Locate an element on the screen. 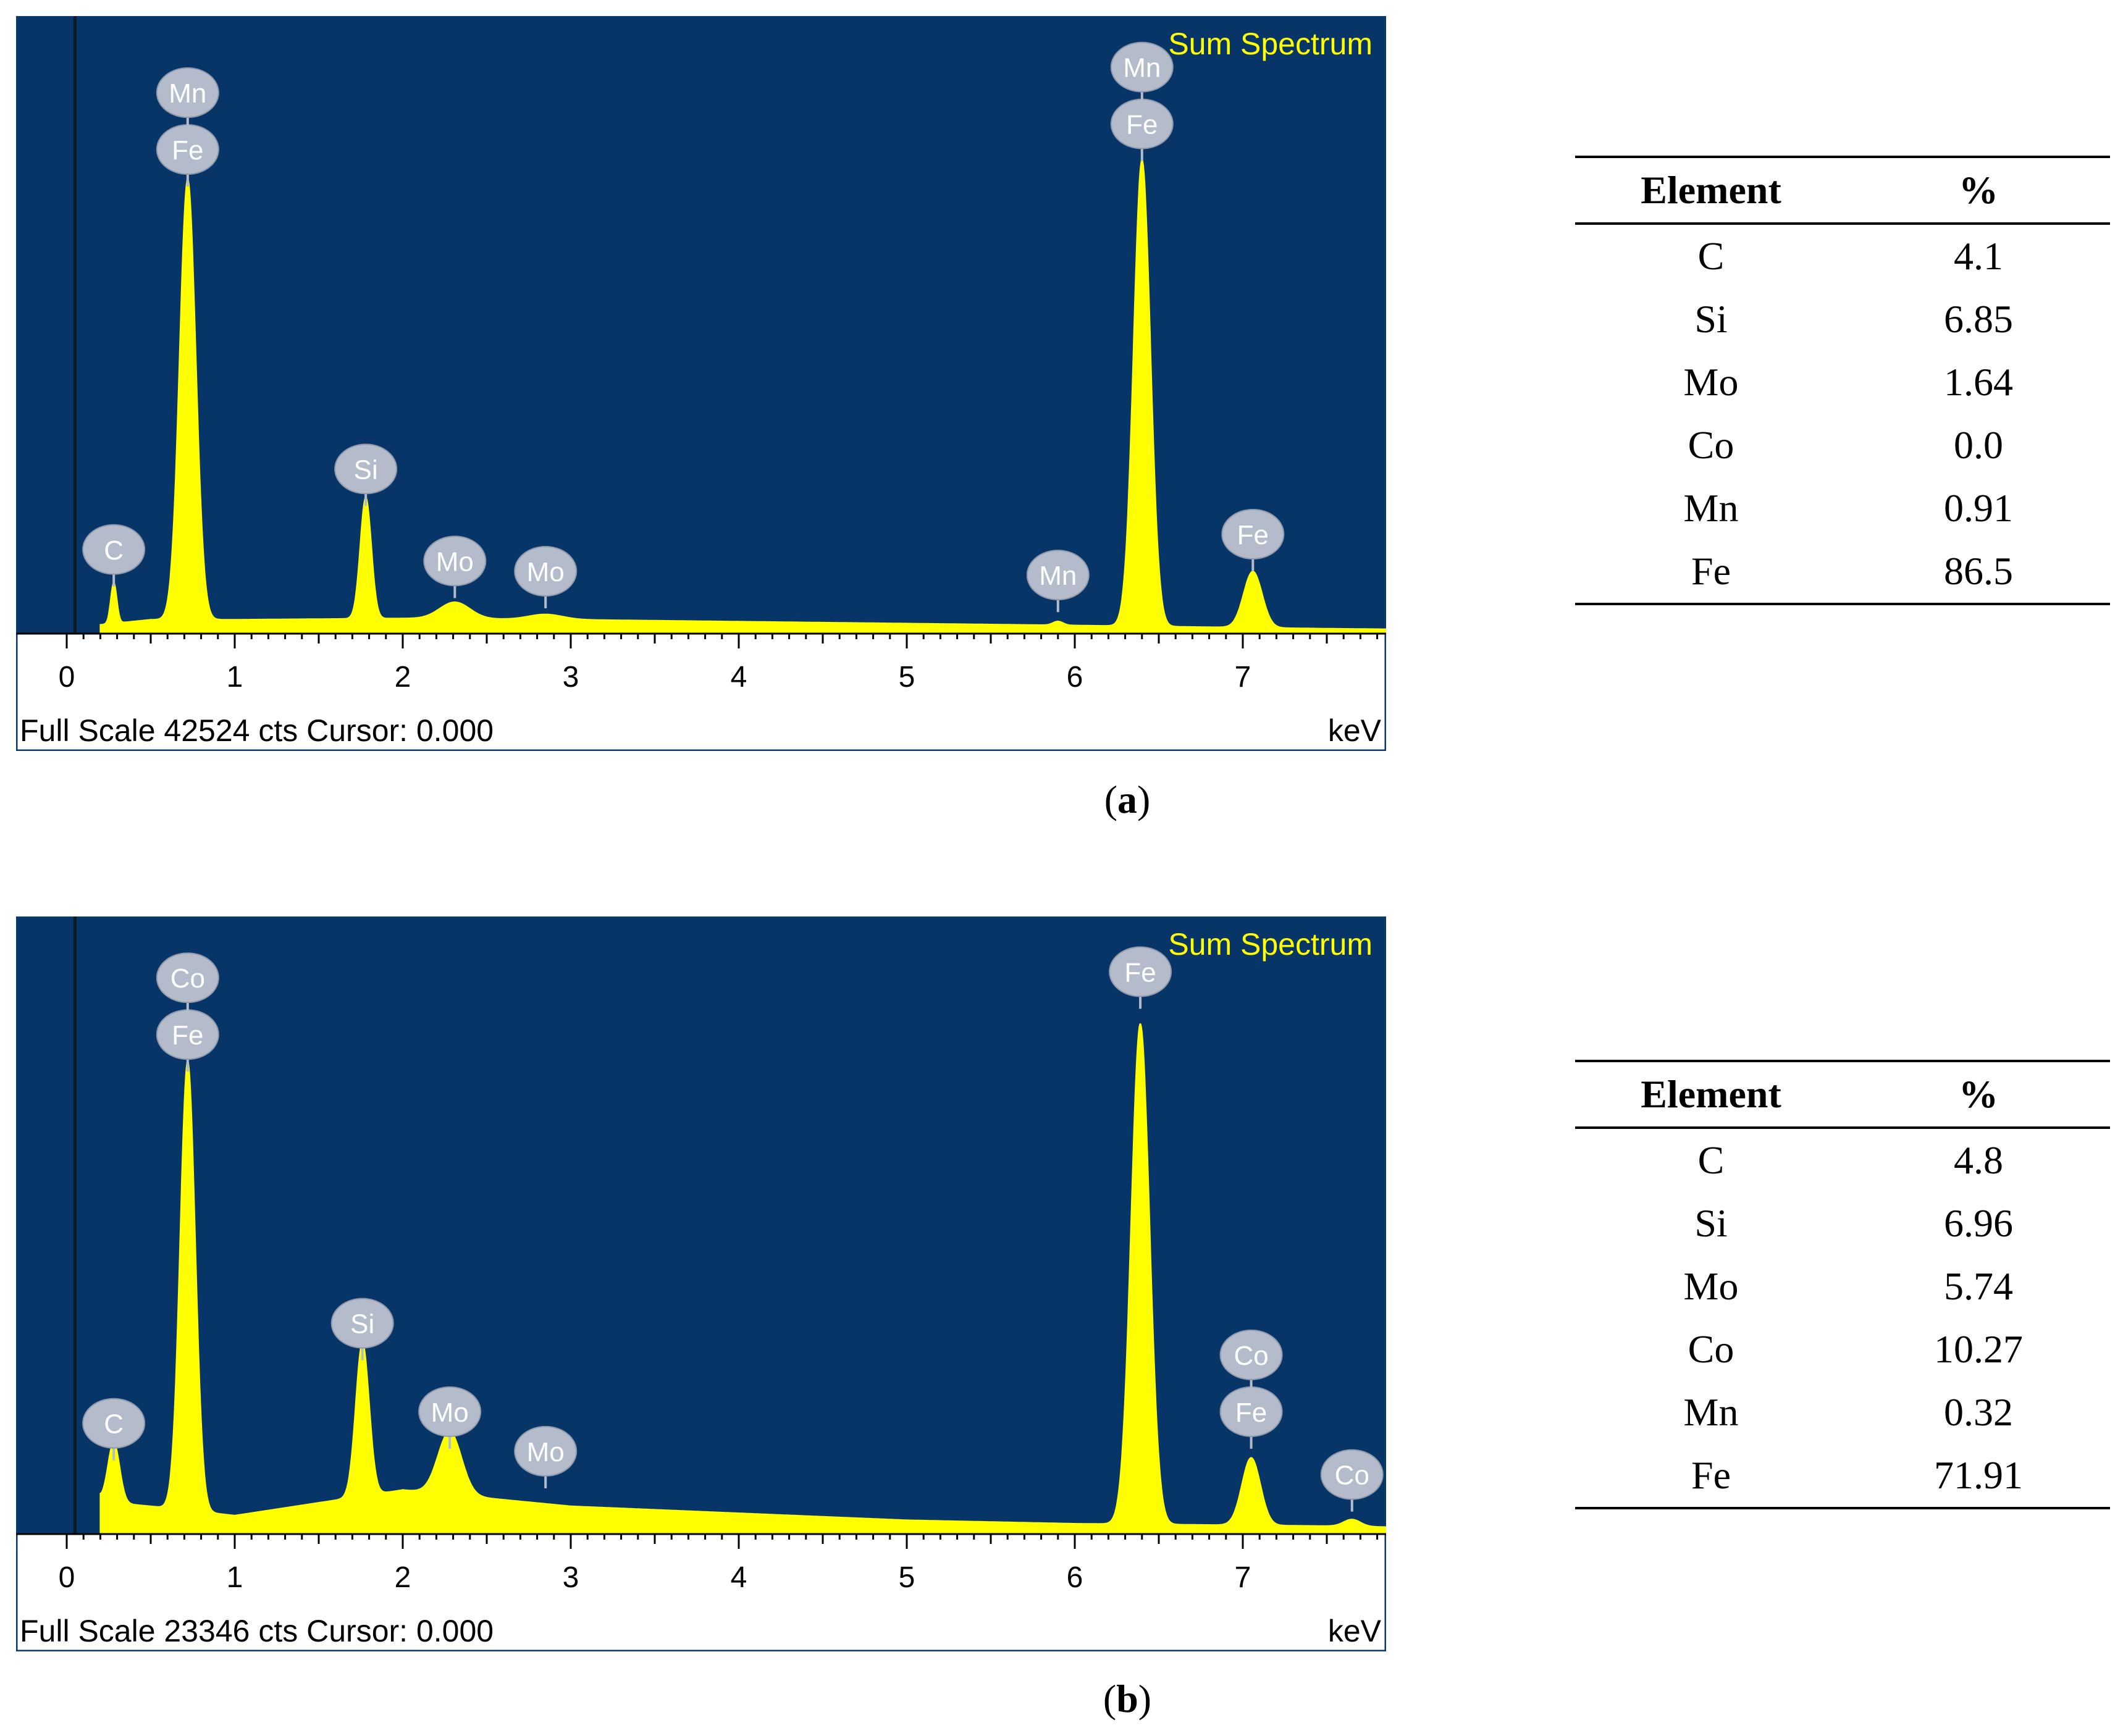  x-tick-label: 6 is located at coordinates (1075, 678).